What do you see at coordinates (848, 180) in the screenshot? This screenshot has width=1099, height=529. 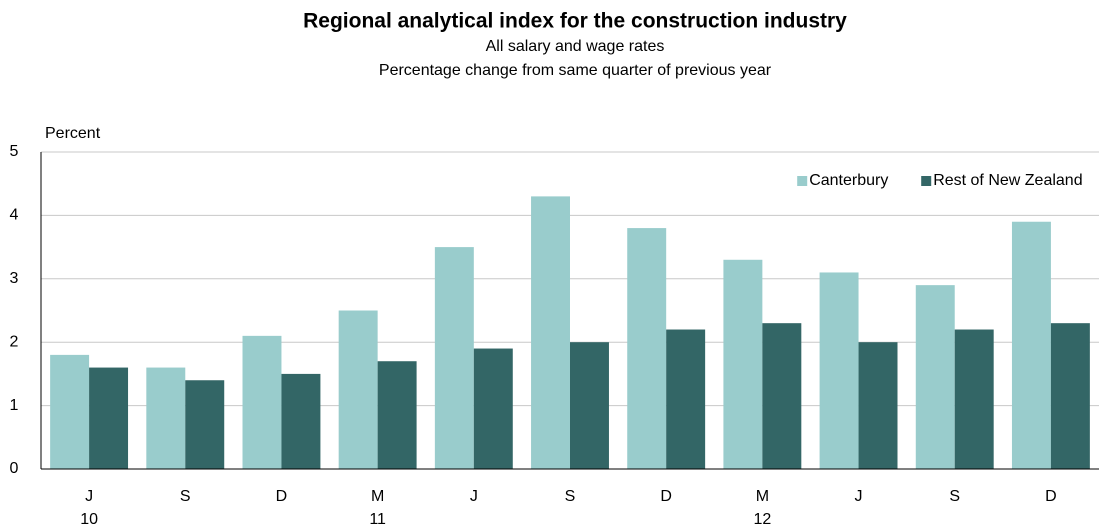 I see `legend-label: Canterbury` at bounding box center [848, 180].